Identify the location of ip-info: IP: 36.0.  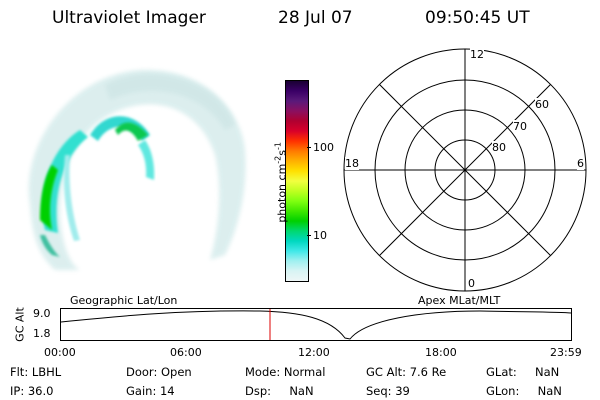
(32, 391).